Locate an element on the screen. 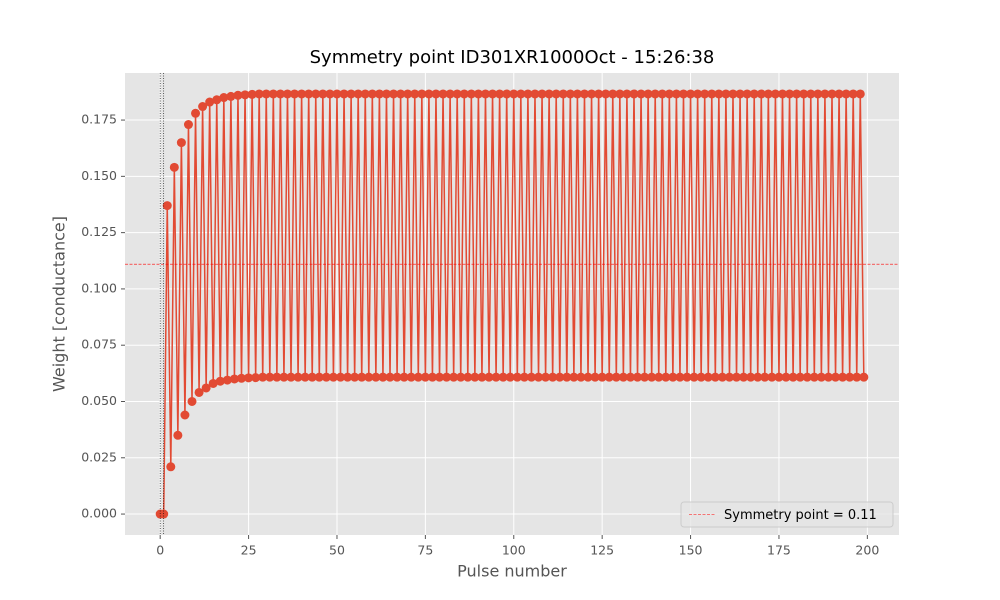 This screenshot has height=600, width=1000. x-tick-label: 100 is located at coordinates (514, 550).